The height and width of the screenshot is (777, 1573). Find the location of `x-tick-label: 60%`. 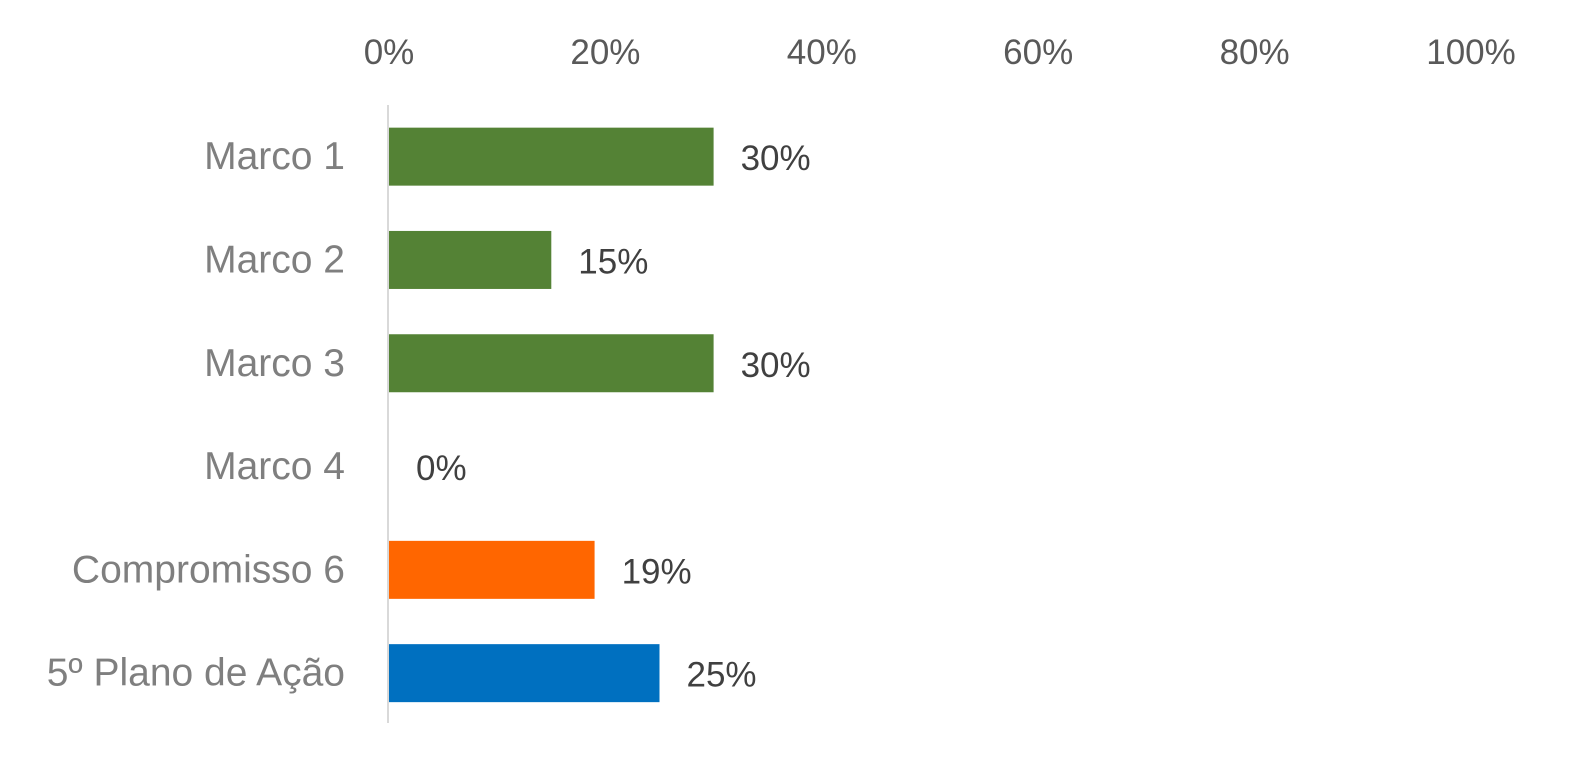

x-tick-label: 60% is located at coordinates (1038, 52).